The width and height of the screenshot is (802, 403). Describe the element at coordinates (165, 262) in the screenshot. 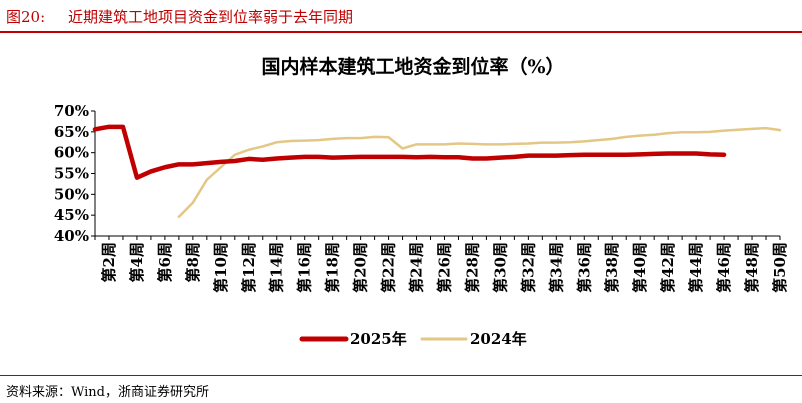

I see `x-tick-label: 第6周` at that location.